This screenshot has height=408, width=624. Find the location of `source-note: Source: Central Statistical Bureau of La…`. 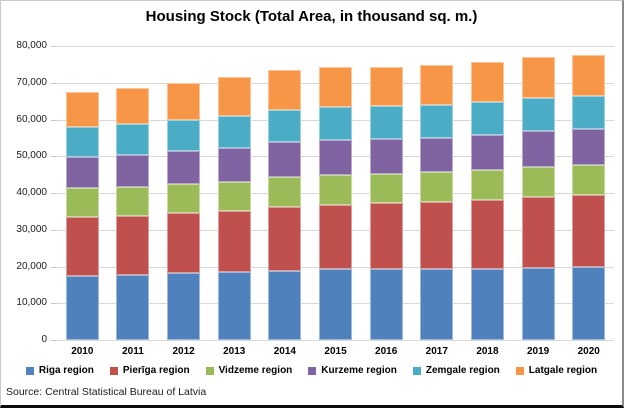

source-note: Source: Central Statistical Bureau of La… is located at coordinates (106, 392).